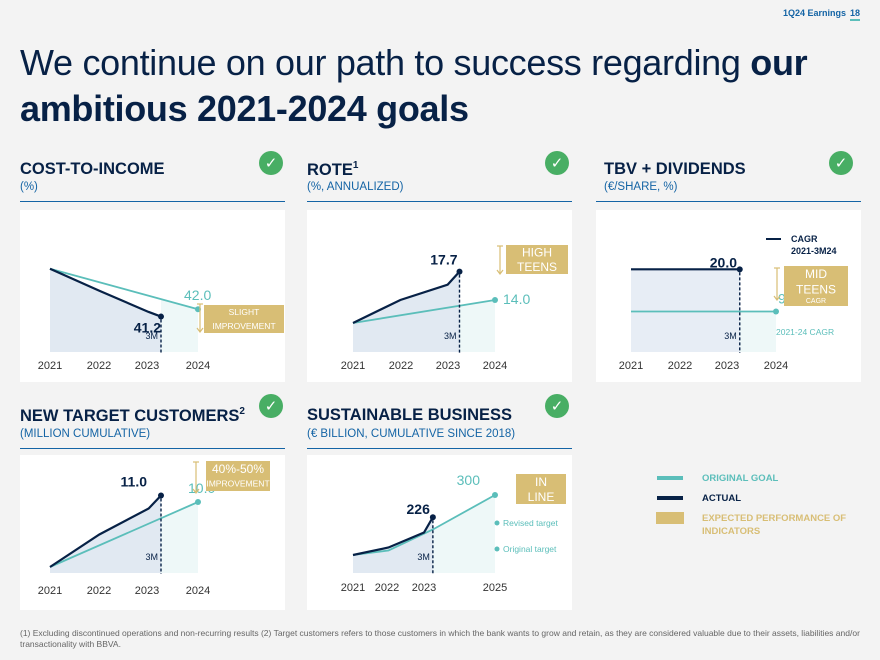 The width and height of the screenshot is (880, 660). What do you see at coordinates (814, 13) in the screenshot?
I see `header-label: 1Q24 Earnings` at bounding box center [814, 13].